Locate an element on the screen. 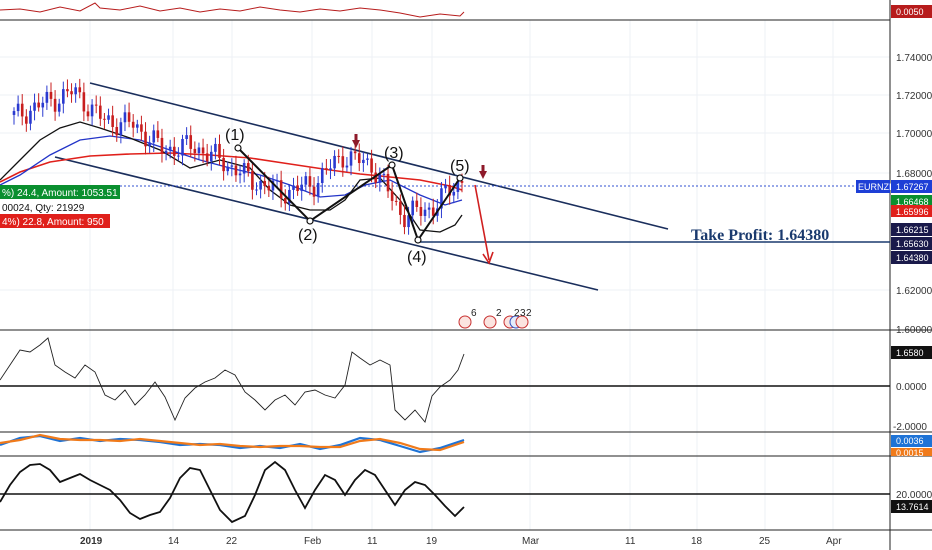 The width and height of the screenshot is (932, 550). event-badge-count: 2 is located at coordinates (517, 313).